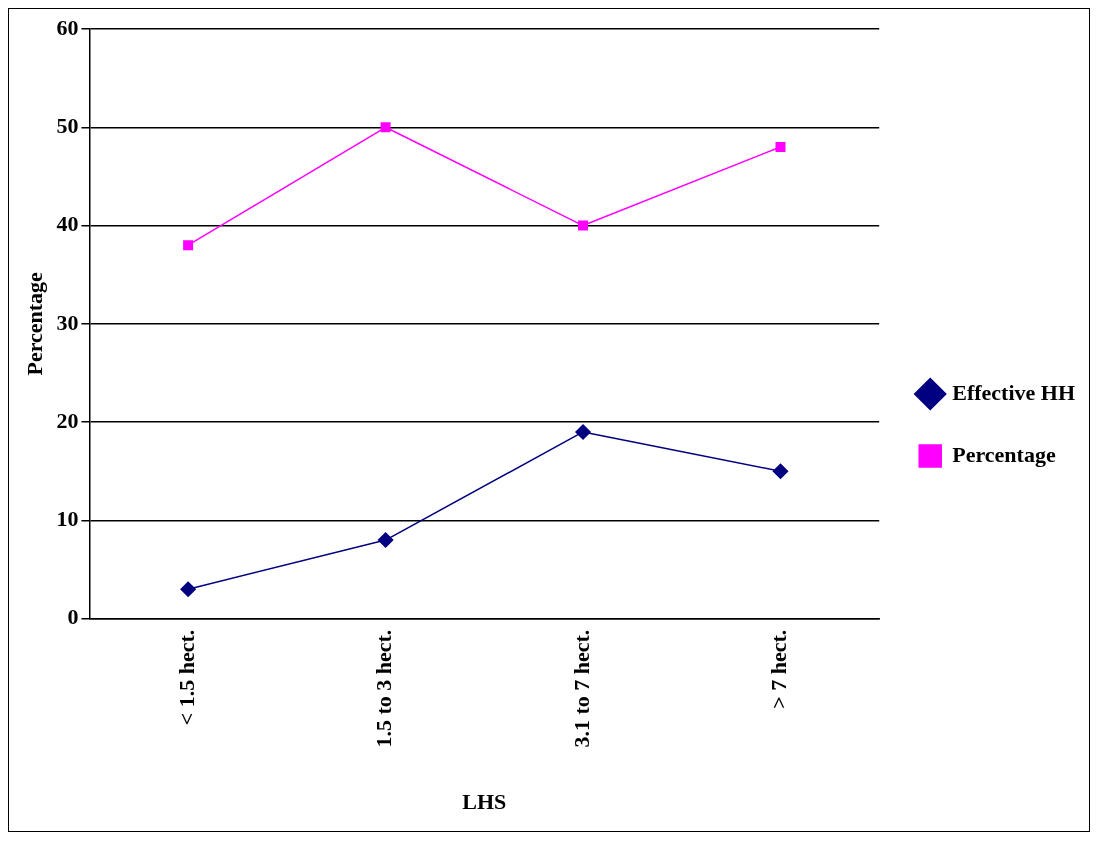  I want to click on y-tick-label: 30, so click(67, 322).